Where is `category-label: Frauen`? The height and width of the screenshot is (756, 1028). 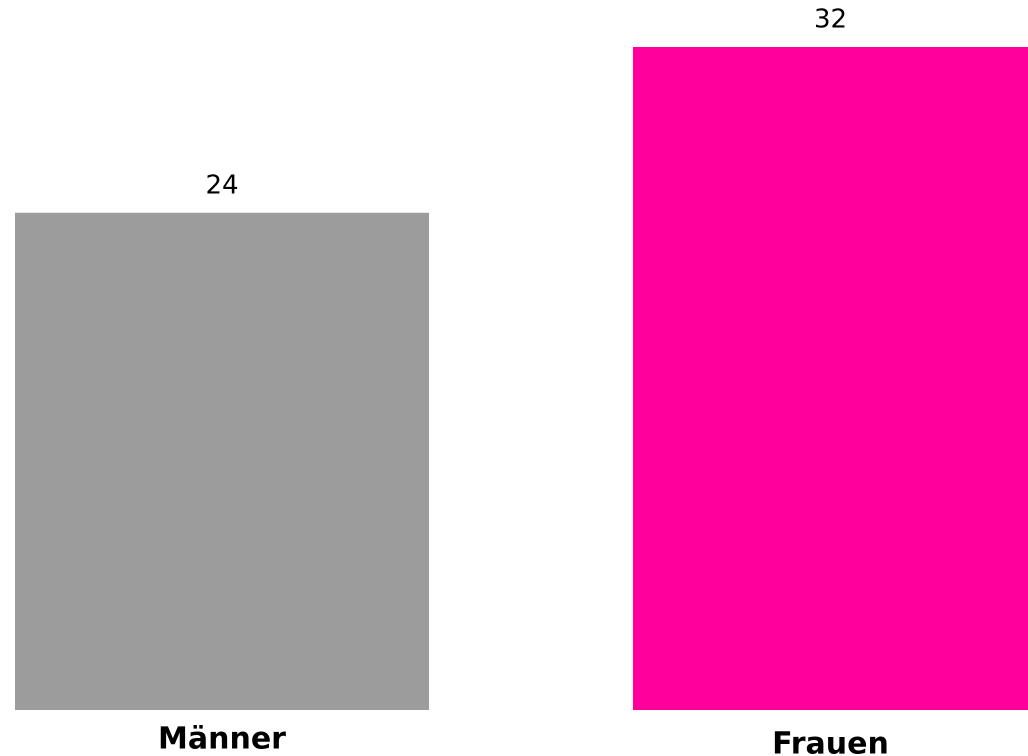
category-label: Frauen is located at coordinates (830, 741).